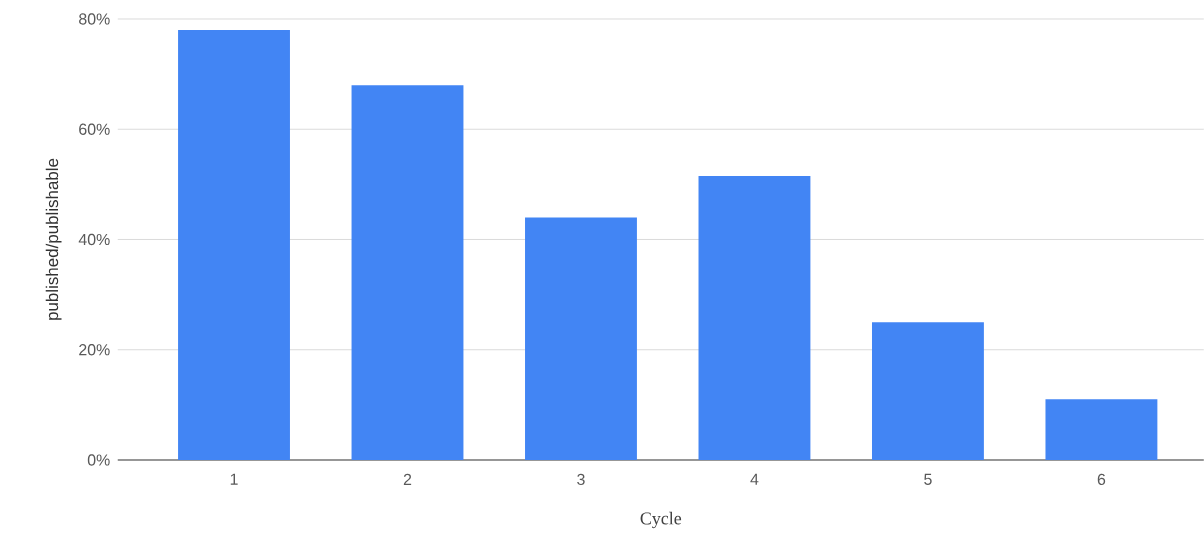 The image size is (1204, 546). I want to click on y-axis-title: published/publishable, so click(53, 239).